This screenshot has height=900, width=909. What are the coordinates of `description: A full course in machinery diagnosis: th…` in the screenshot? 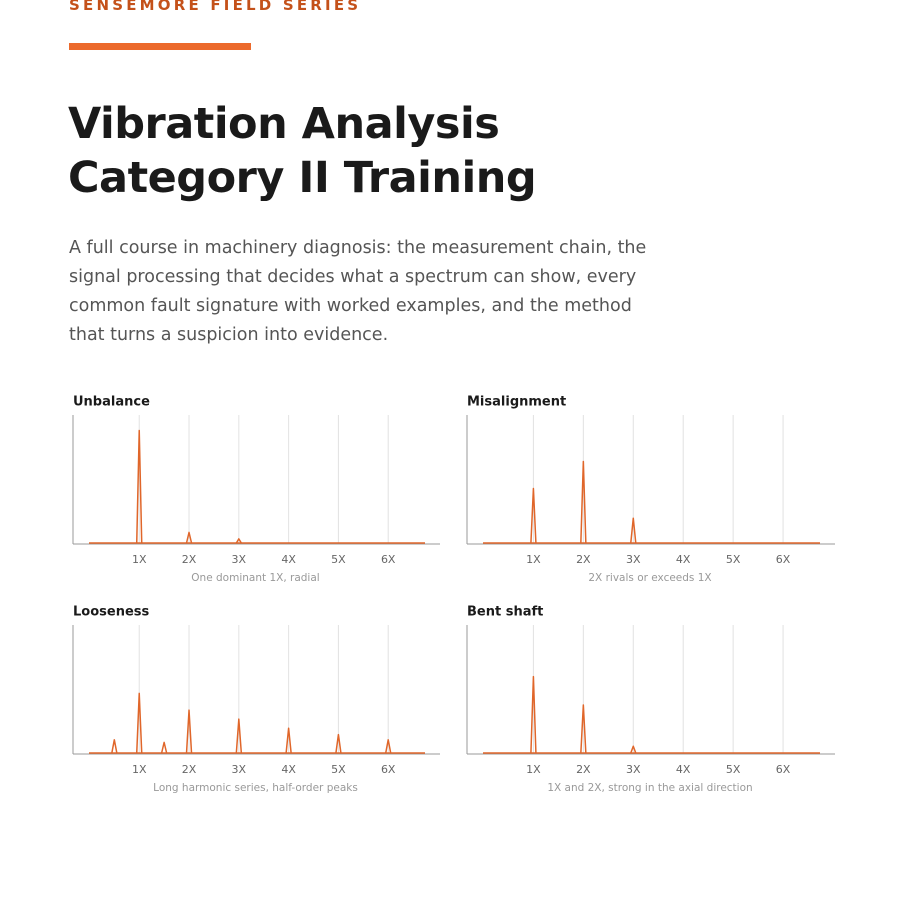 It's located at (358, 291).